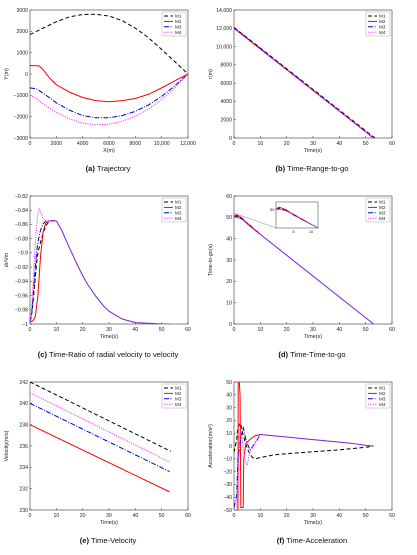 The image size is (417, 555). What do you see at coordinates (21, 225) in the screenshot?
I see `y-tick-label: −0.86` at bounding box center [21, 225].